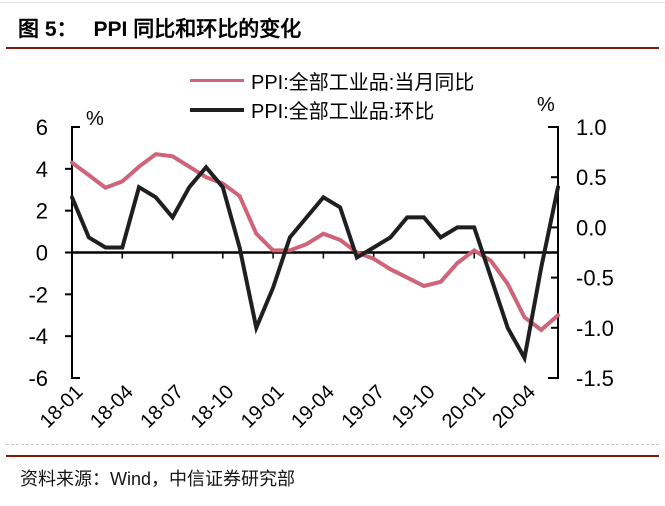 The width and height of the screenshot is (665, 506). I want to click on left-axis-tick-label: -2, so click(38, 294).